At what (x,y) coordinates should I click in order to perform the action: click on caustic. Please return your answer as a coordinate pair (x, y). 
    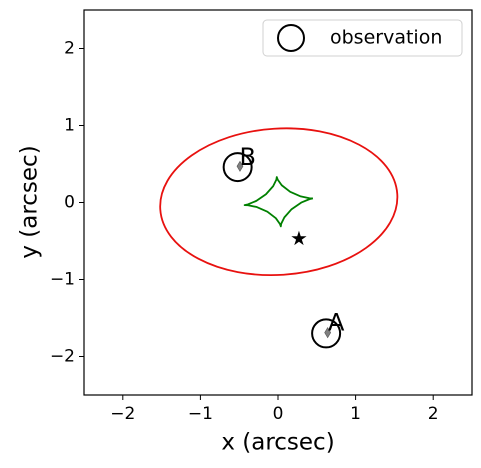
    Looking at the image, I should click on (278, 202).